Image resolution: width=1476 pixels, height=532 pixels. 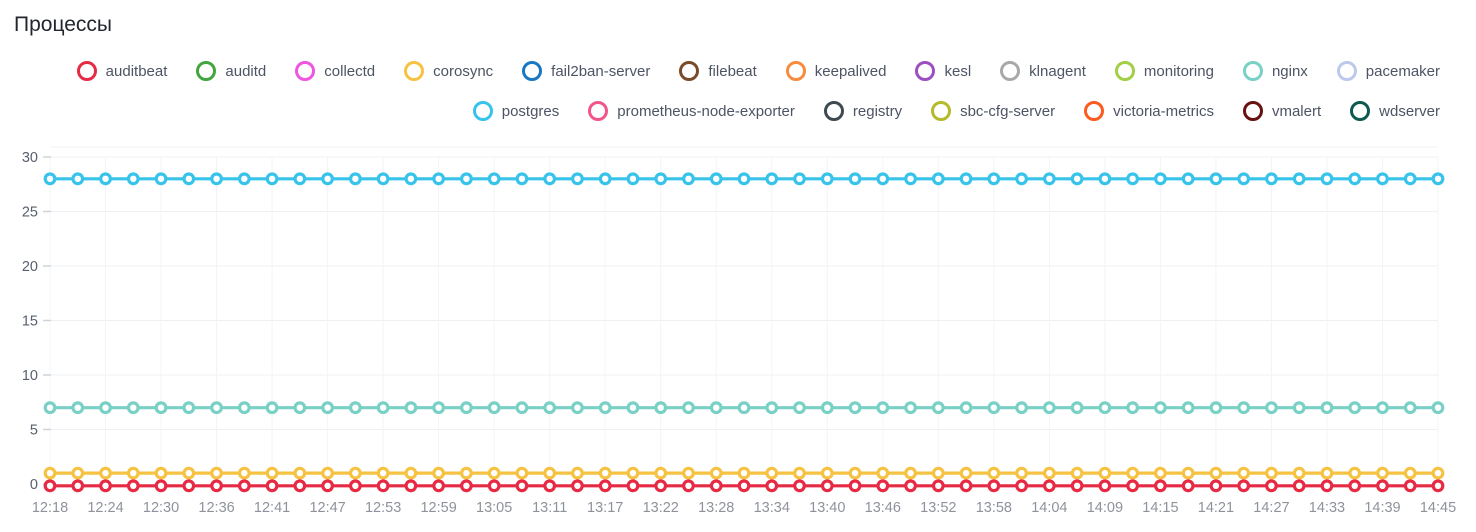 I want to click on legend-item-sbc-cfg-server: sbc-cfg-server, so click(x=993, y=111).